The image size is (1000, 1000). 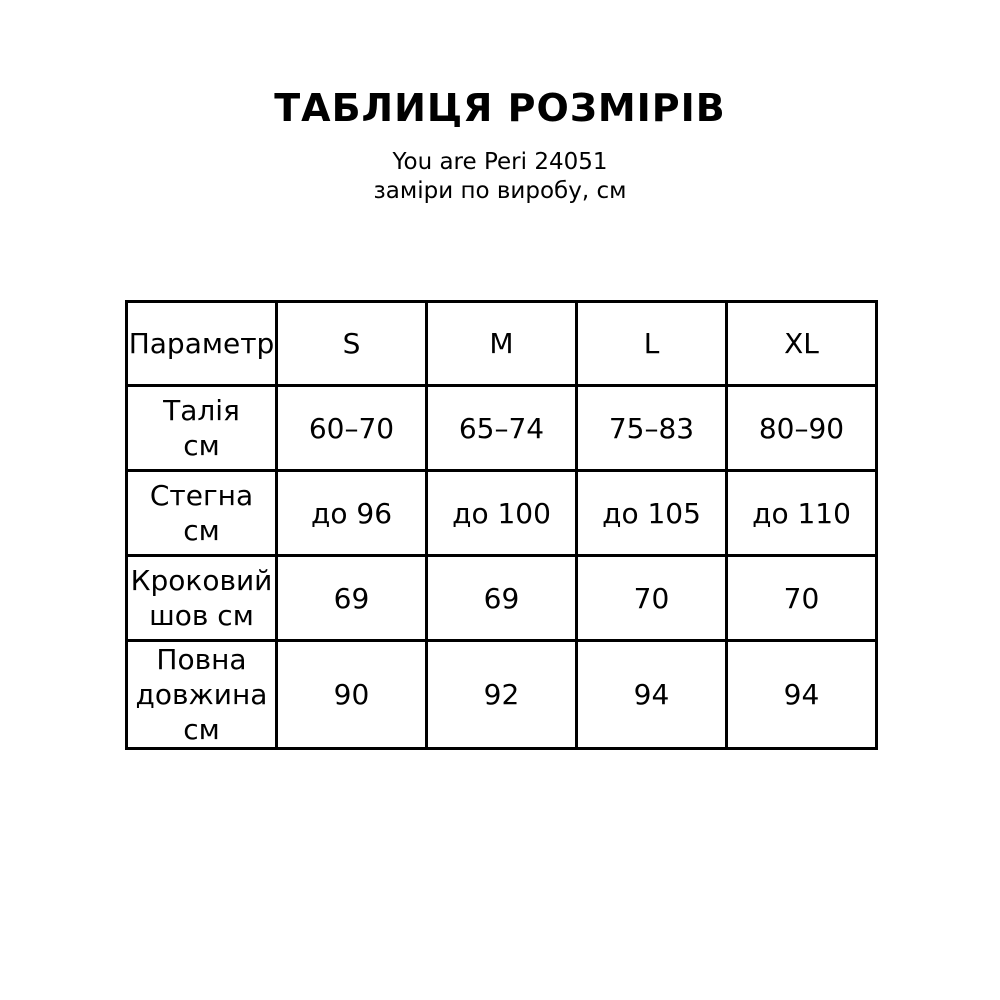 I want to click on cell-full-length-s: 90, so click(x=351, y=694).